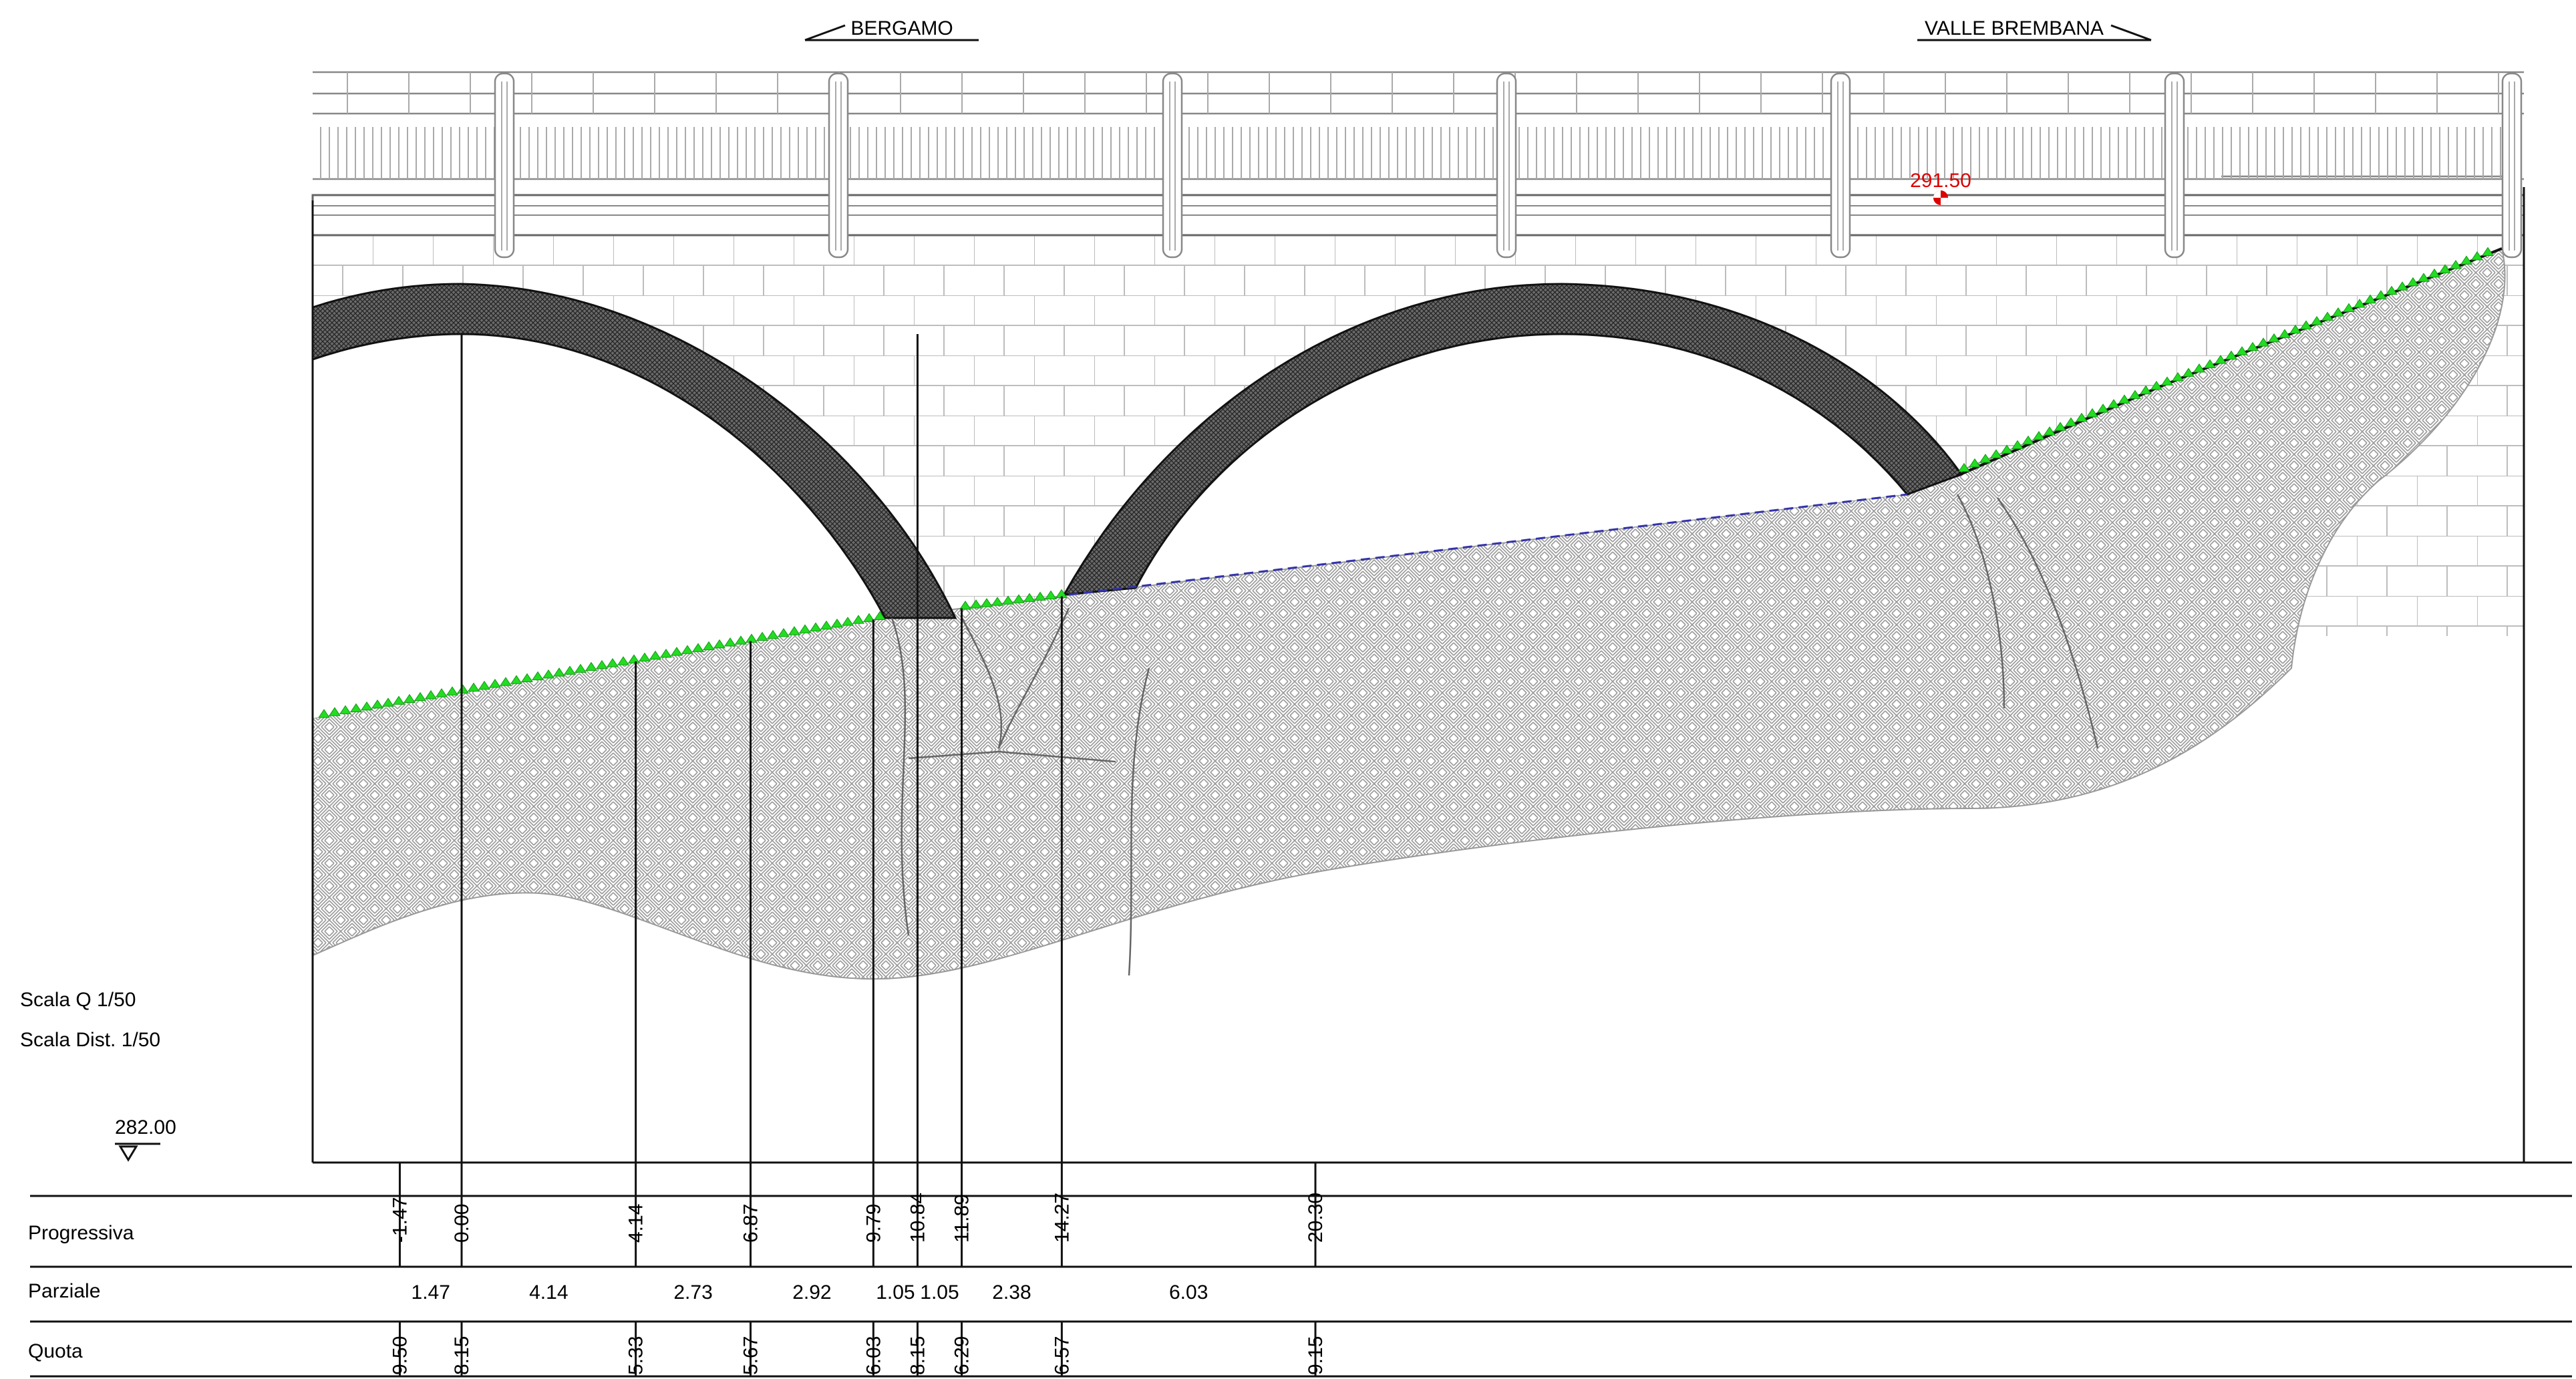 The width and height of the screenshot is (2576, 1379). I want to click on row-label-parziale: Parziale, so click(64, 1291).